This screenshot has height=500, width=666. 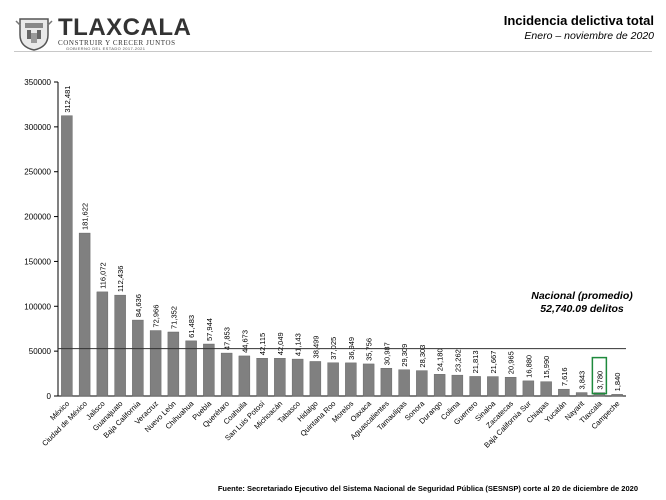 What do you see at coordinates (457, 360) in the screenshot?
I see `bar-value-label: 23,262` at bounding box center [457, 360].